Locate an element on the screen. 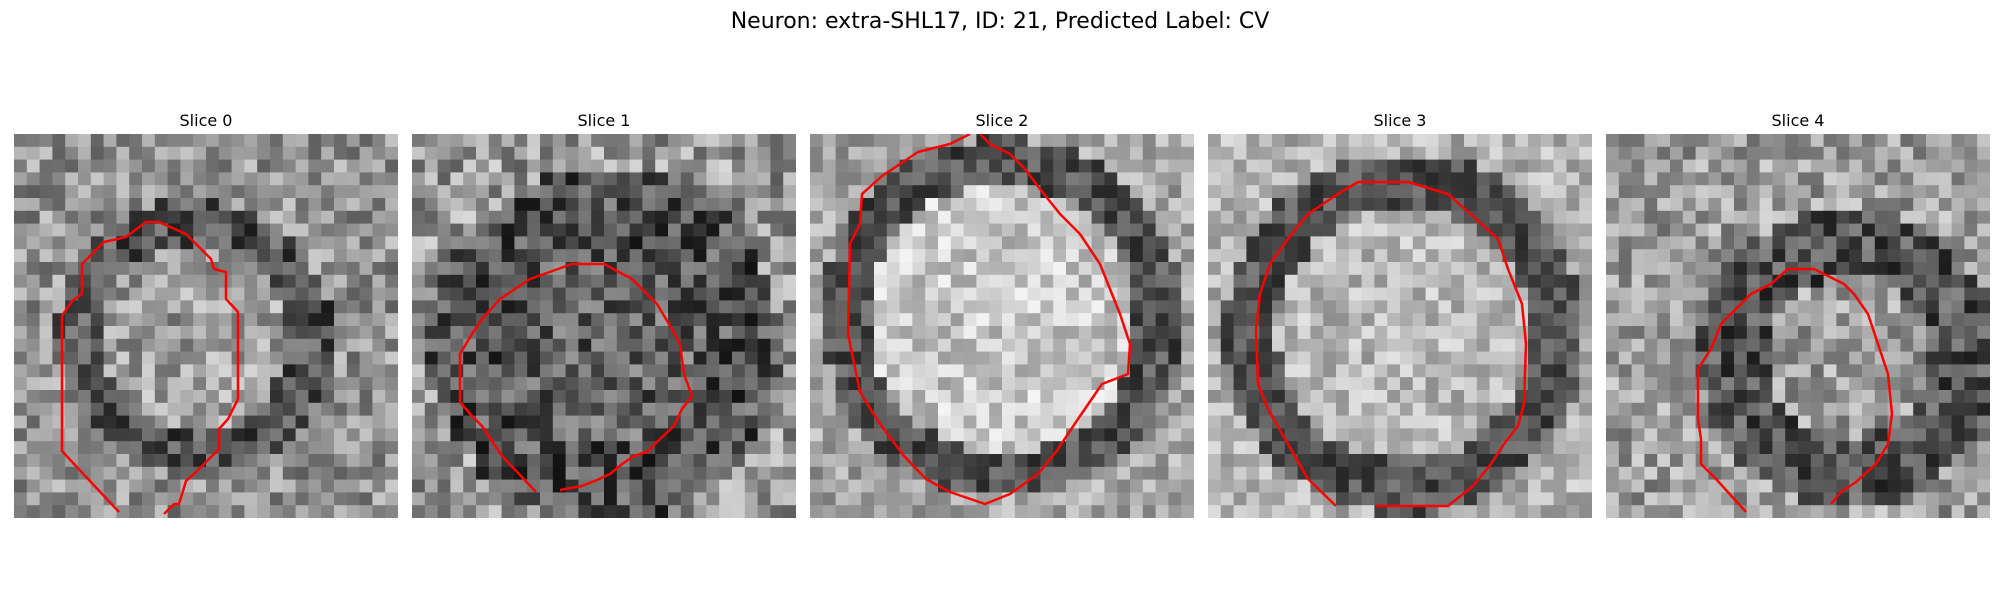  slice-title: Slice 4 is located at coordinates (1798, 120).